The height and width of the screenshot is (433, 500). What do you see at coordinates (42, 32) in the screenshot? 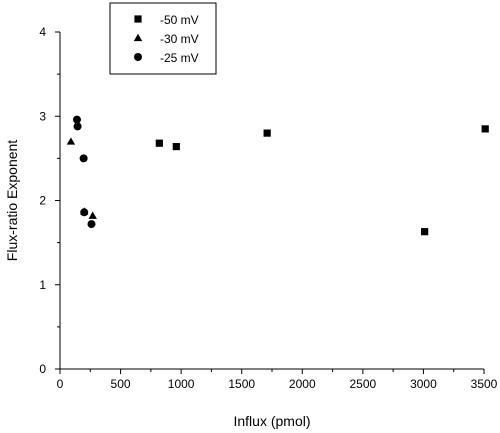
I see `y-tick-label: 4` at bounding box center [42, 32].